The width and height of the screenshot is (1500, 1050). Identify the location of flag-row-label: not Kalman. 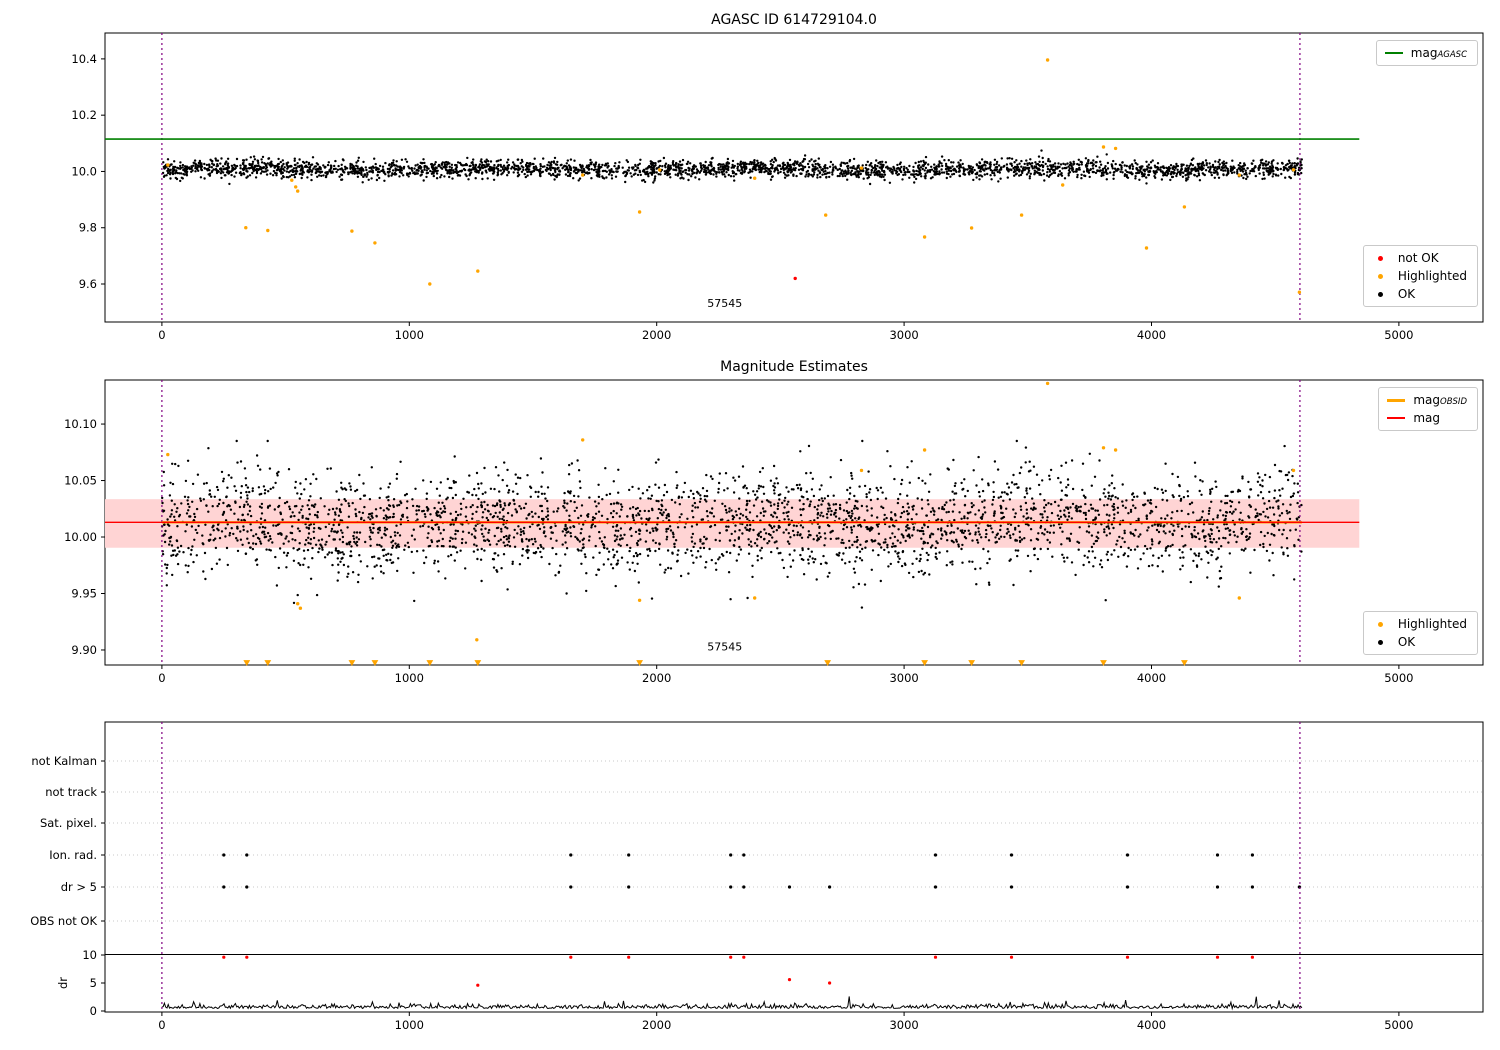
(64, 761).